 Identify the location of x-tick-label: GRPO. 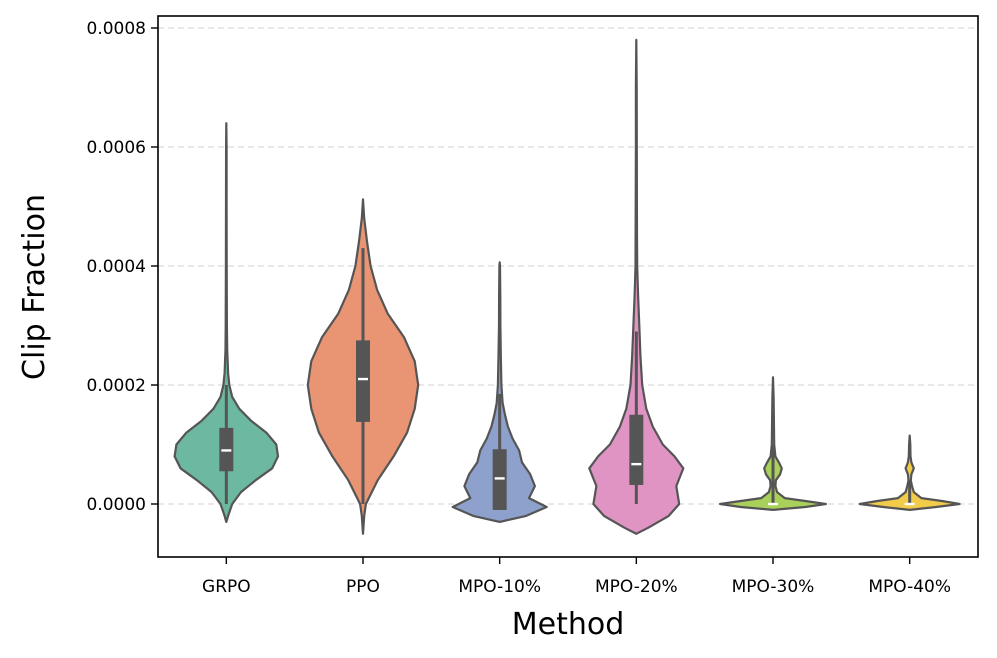
(226, 587).